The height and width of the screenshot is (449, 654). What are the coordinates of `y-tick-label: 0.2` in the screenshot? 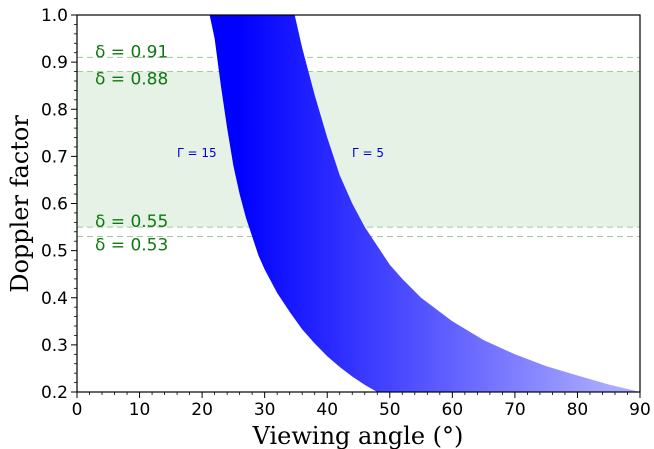 It's located at (54, 393).